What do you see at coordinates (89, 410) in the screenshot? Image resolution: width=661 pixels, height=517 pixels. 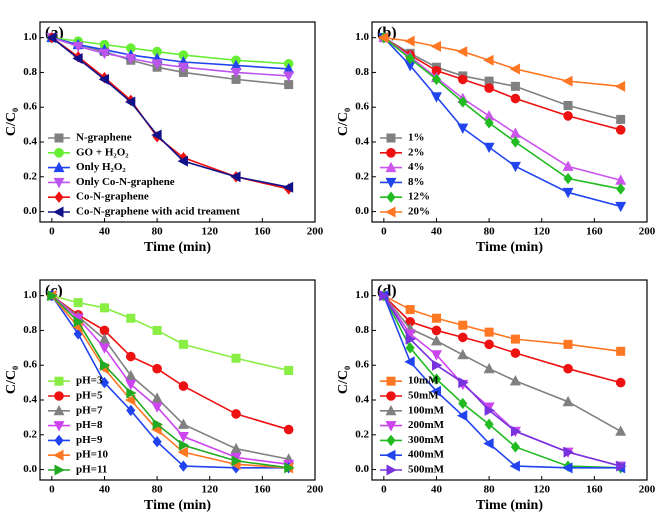 I see `legend-label: pH=7` at bounding box center [89, 410].